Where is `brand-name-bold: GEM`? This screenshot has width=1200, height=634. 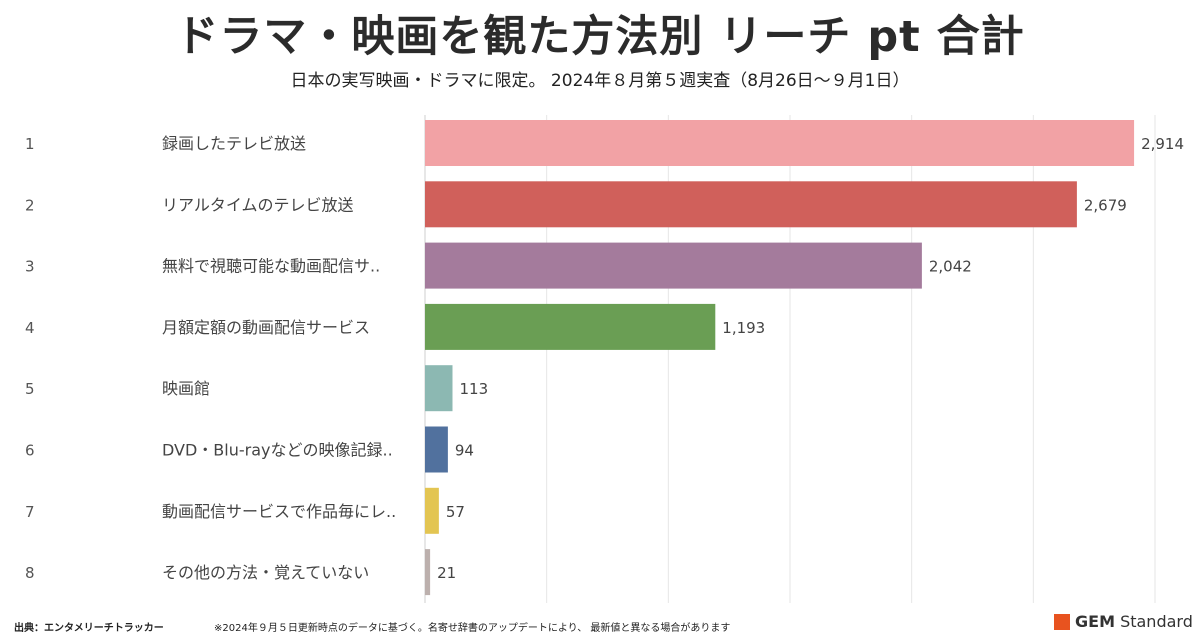 brand-name-bold: GEM is located at coordinates (1095, 621).